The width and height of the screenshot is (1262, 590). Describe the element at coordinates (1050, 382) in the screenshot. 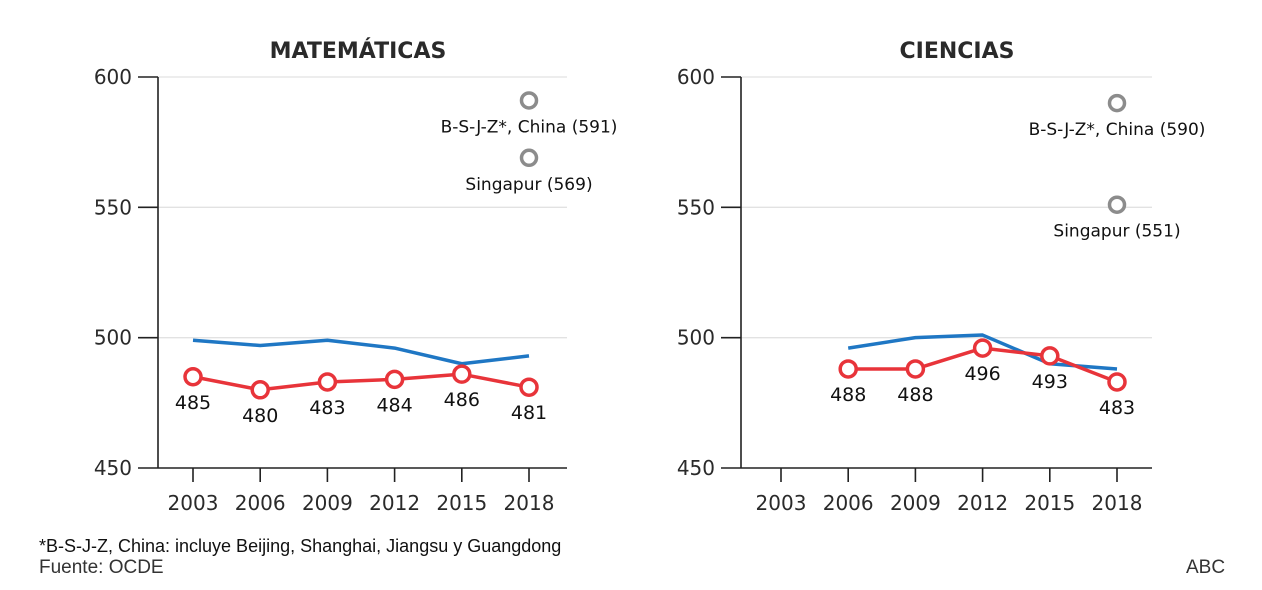

I see `data-label: 493` at that location.